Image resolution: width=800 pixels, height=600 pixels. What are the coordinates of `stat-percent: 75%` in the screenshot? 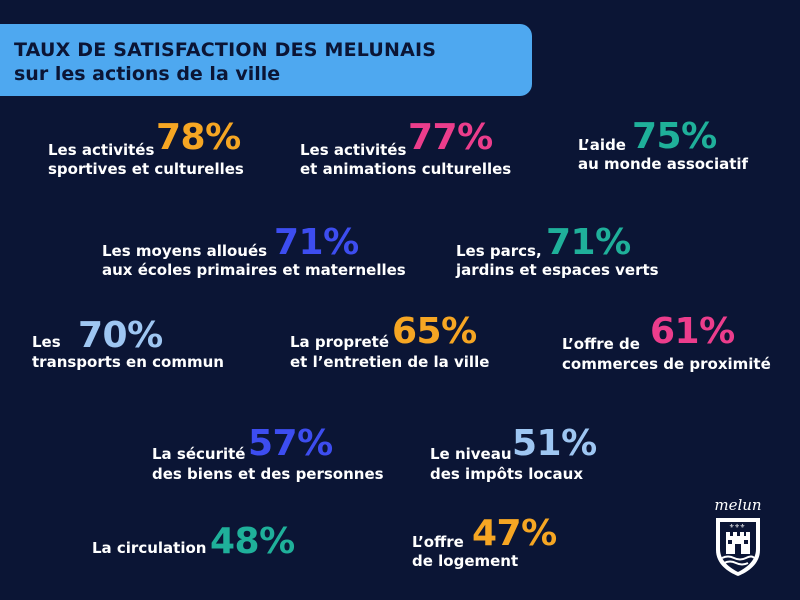 It's located at (674, 136).